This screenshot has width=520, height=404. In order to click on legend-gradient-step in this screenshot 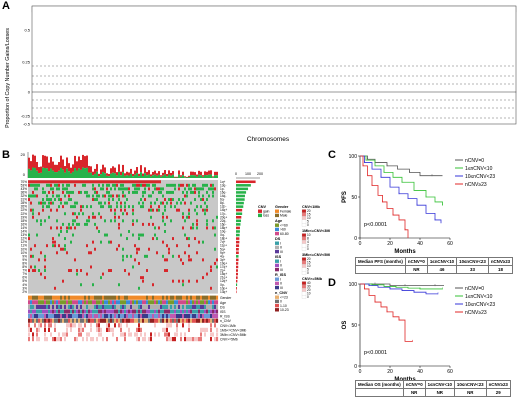, I will do `click(304, 214)`.